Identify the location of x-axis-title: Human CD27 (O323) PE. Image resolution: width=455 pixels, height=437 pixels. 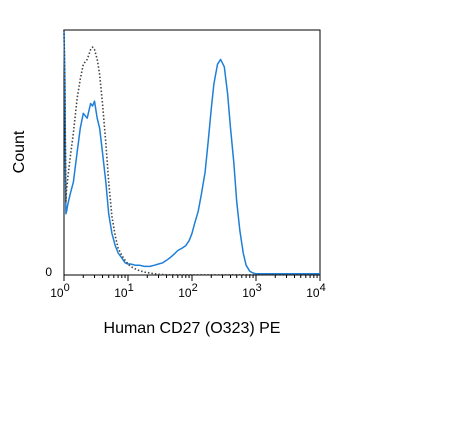
(192, 328).